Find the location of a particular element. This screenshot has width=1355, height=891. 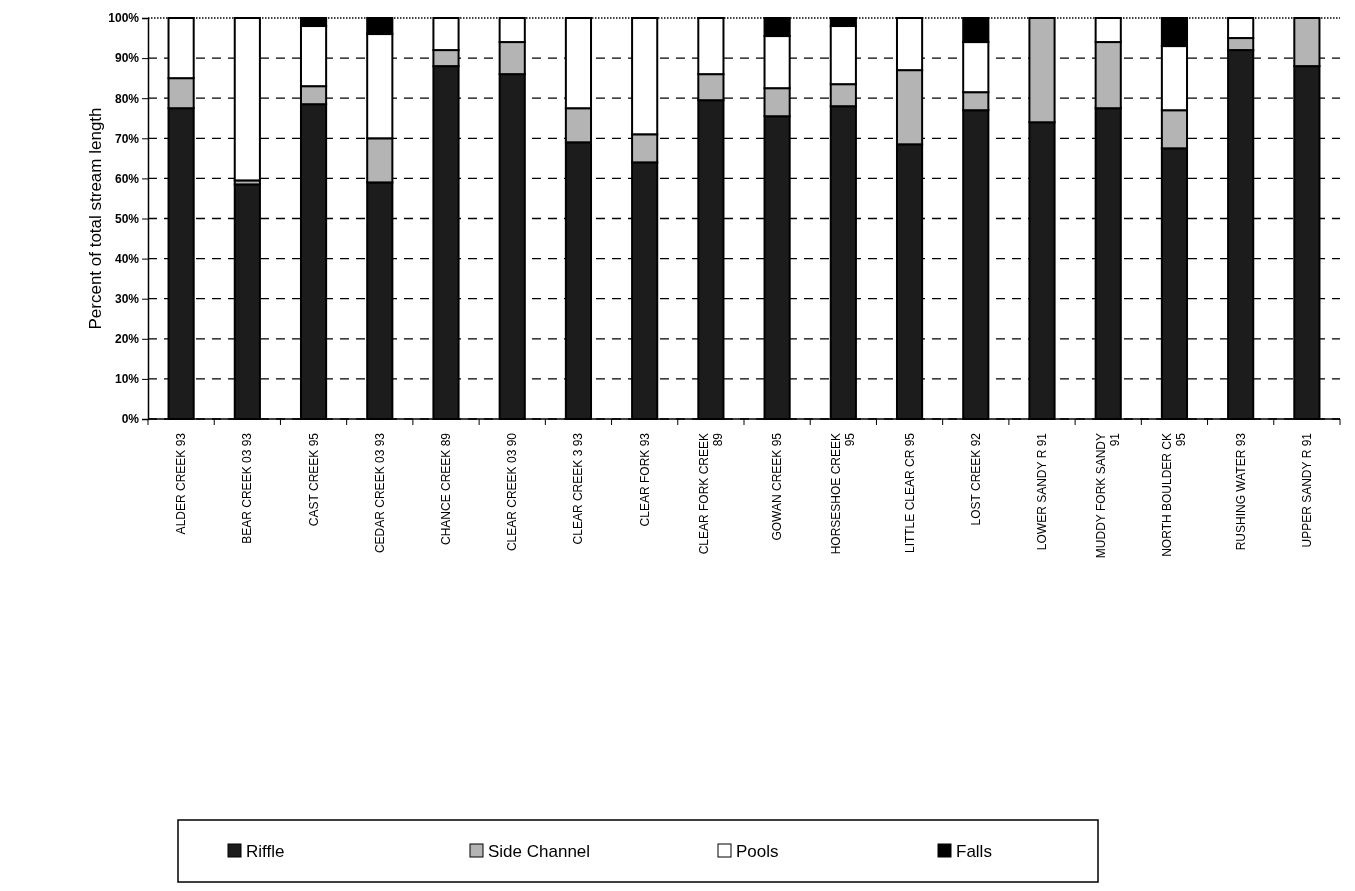

x-tick-label: BEAR CREEK 03 93 is located at coordinates (247, 488).